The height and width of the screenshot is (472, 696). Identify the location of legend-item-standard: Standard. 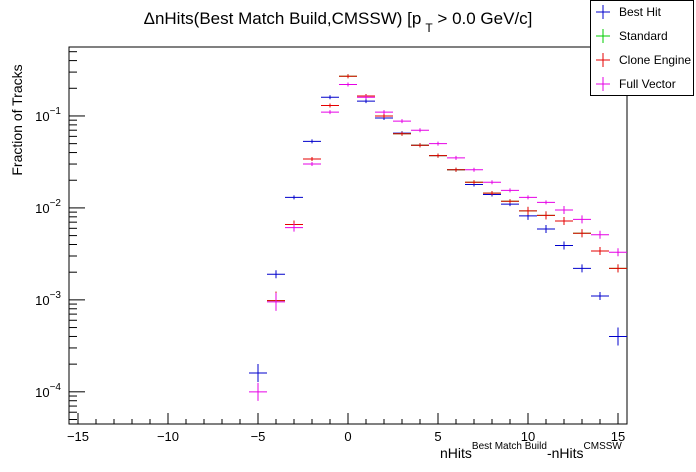
(643, 37).